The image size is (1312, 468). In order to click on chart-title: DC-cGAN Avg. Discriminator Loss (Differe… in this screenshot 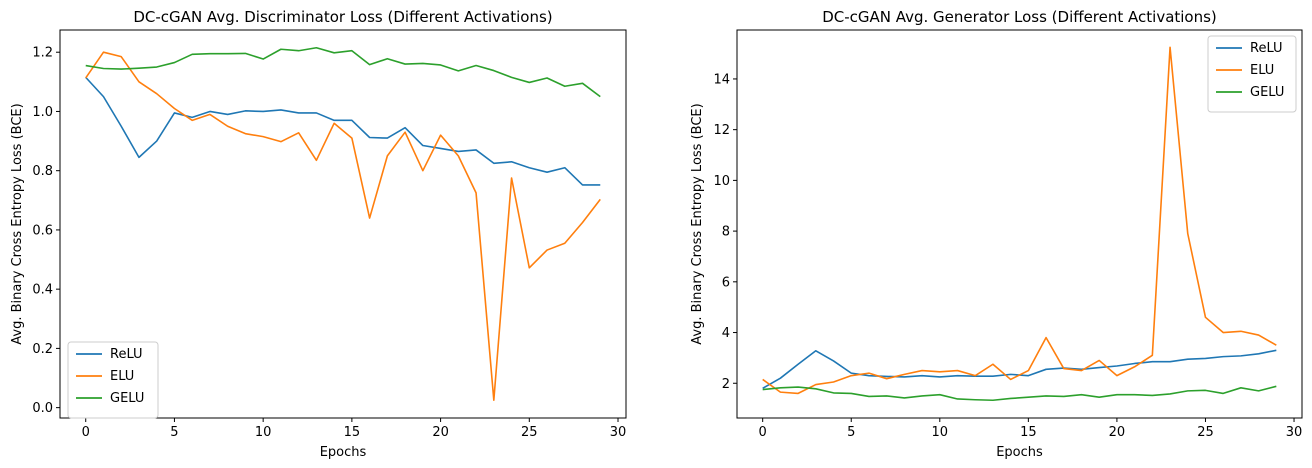, I will do `click(342, 17)`.